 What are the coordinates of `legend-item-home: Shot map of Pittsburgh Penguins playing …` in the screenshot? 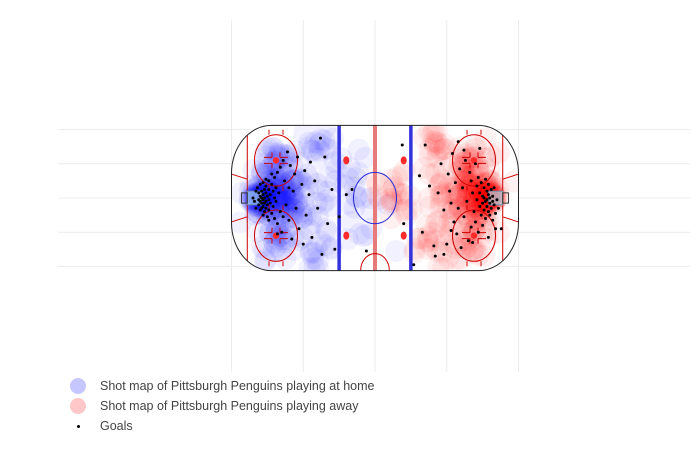 It's located at (222, 386).